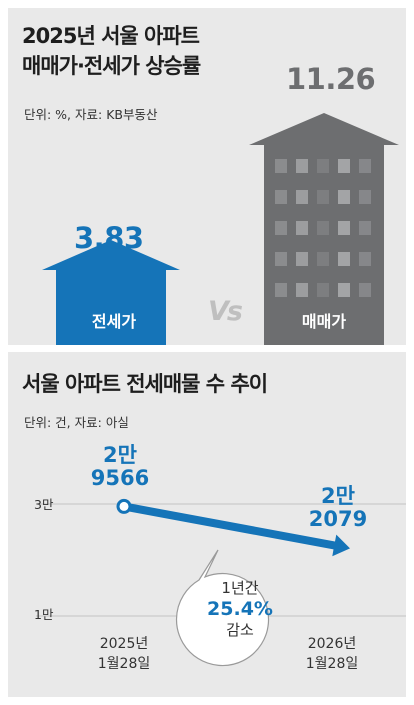 This screenshot has width=414, height=705. What do you see at coordinates (111, 66) in the screenshot?
I see `rate-chart-title-line2: 매매가·전세가 상승률` at bounding box center [111, 66].